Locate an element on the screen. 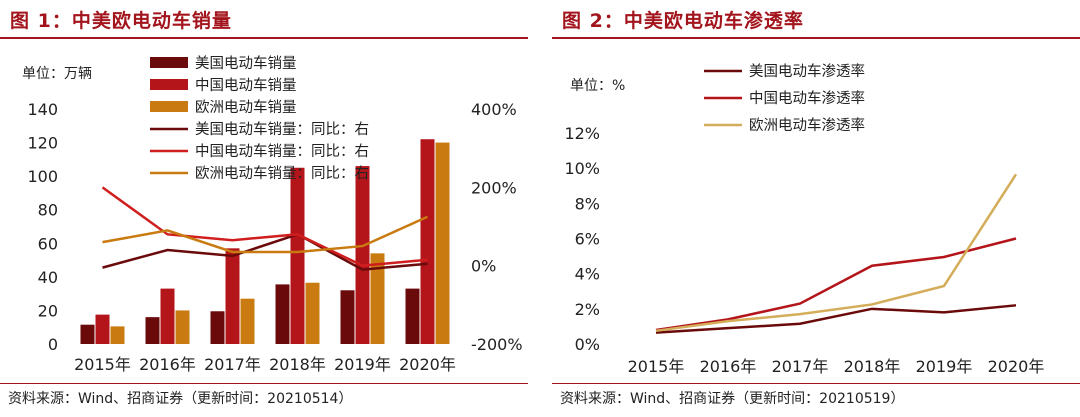 This screenshot has width=1080, height=417. y-axis-tick-label: 8% is located at coordinates (587, 203).